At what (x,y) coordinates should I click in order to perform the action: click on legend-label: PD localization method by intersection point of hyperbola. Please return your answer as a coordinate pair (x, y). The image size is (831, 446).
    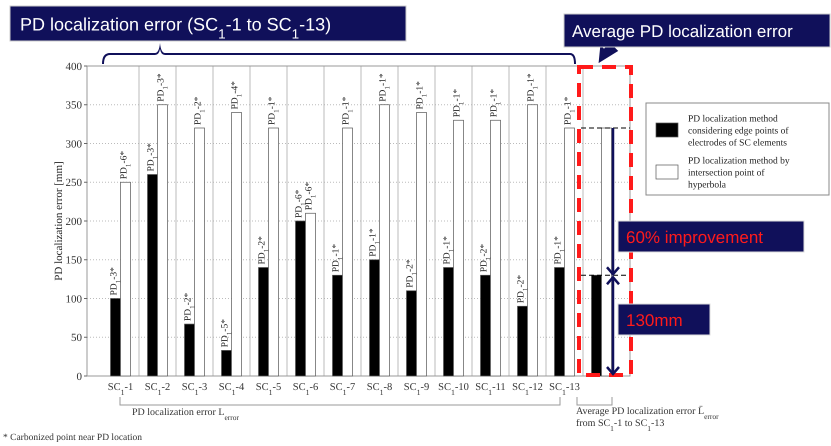
    Looking at the image, I should click on (739, 173).